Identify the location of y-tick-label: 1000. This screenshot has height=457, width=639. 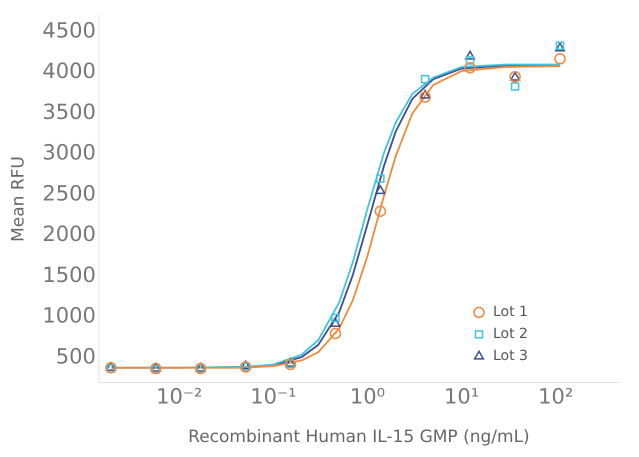
(69, 316).